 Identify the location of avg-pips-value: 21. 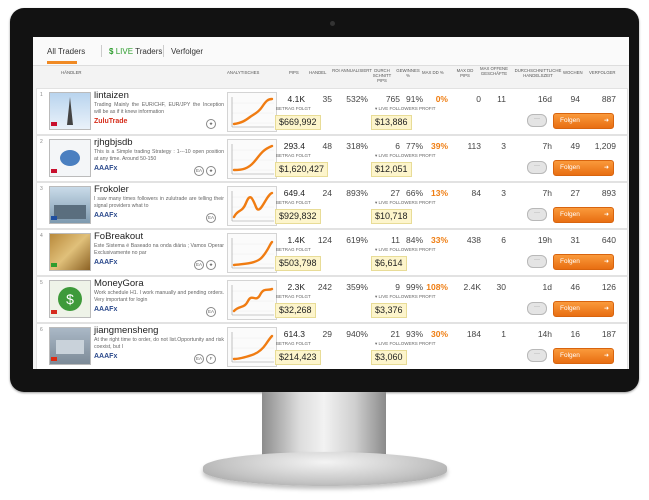
(395, 334).